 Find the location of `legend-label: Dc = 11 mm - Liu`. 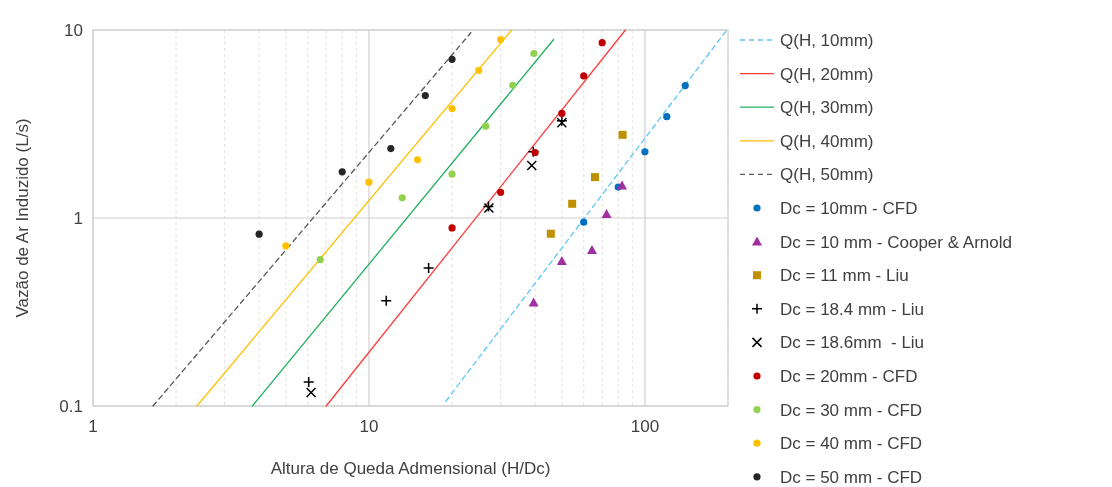

legend-label: Dc = 11 mm - Liu is located at coordinates (844, 276).